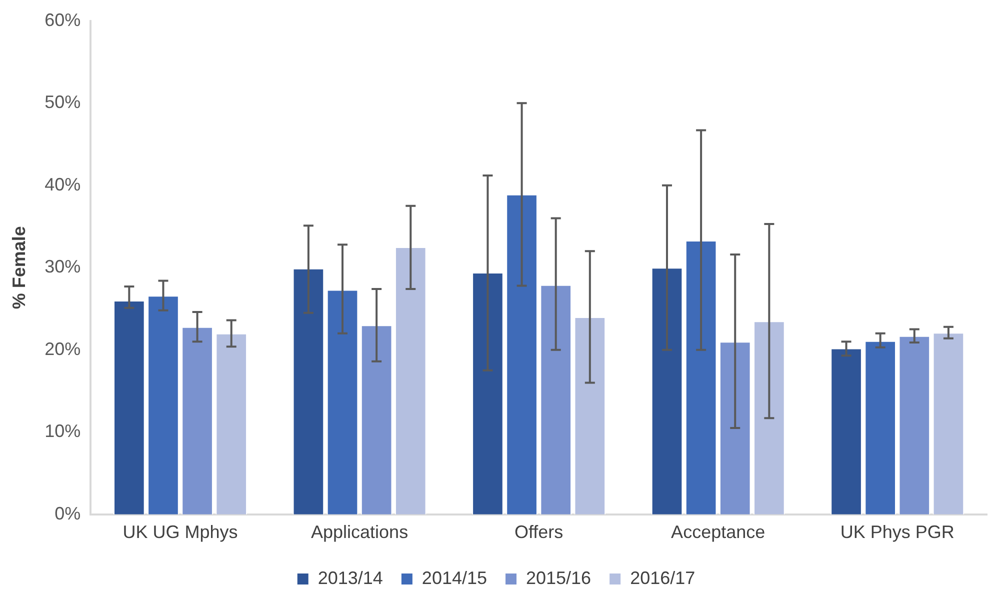  Describe the element at coordinates (663, 578) in the screenshot. I see `legend-label: 2016/17` at that location.